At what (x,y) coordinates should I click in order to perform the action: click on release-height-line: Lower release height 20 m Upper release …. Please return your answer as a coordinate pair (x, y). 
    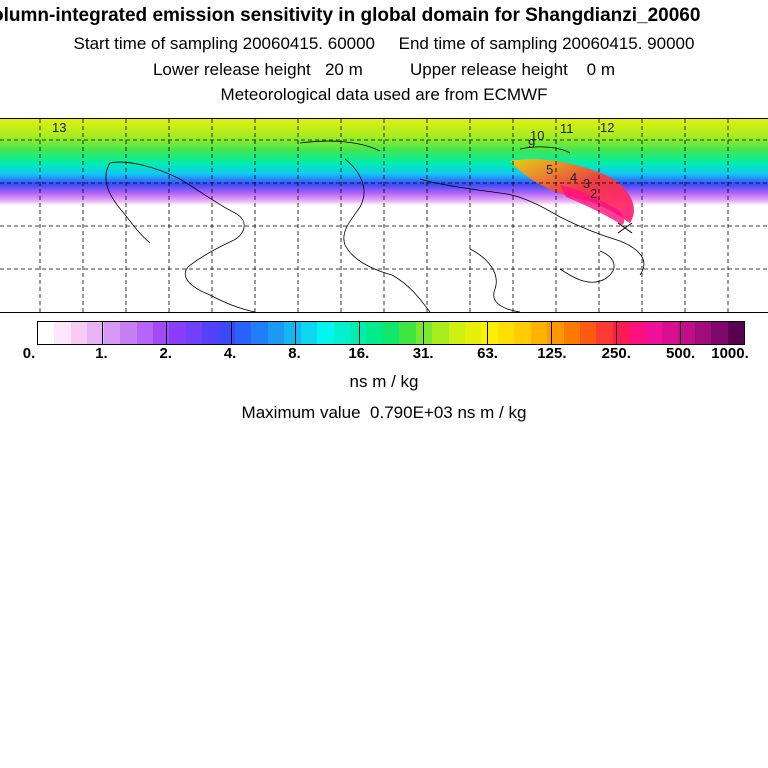
    Looking at the image, I should click on (384, 69).